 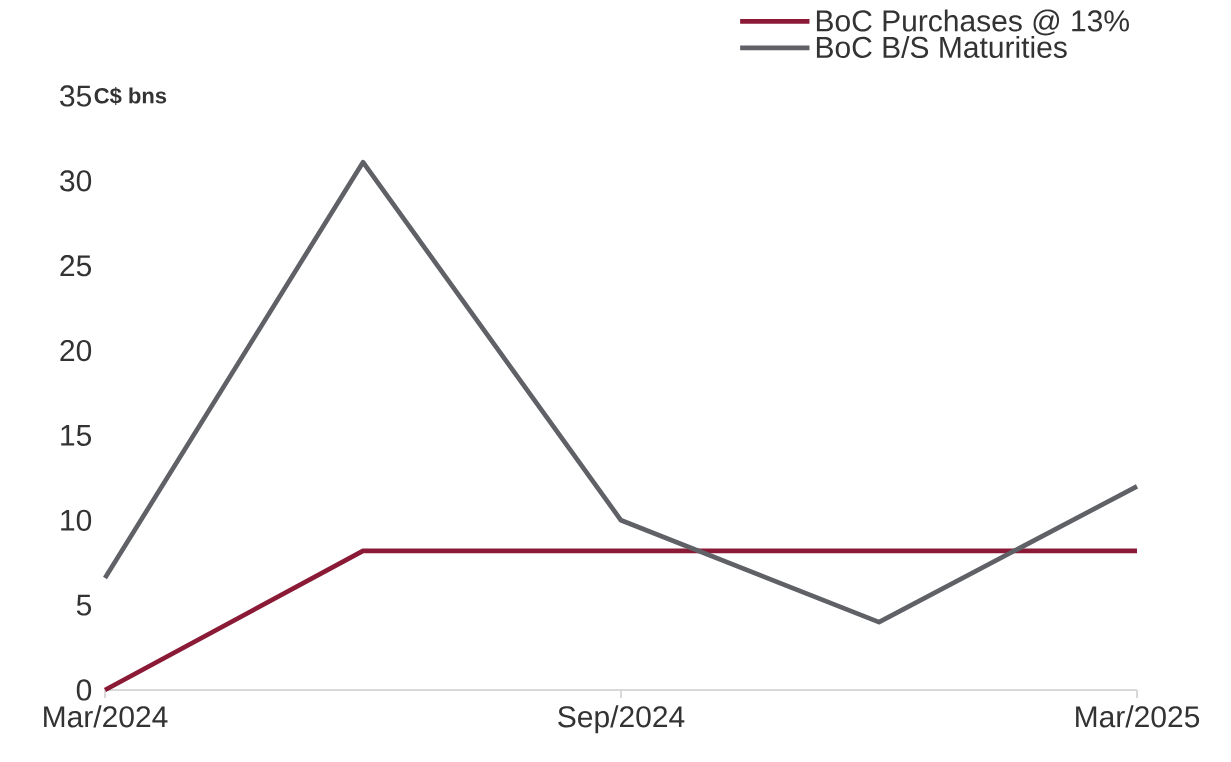 What do you see at coordinates (621, 719) in the screenshot?
I see `x-tick-label: Sep/2024` at bounding box center [621, 719].